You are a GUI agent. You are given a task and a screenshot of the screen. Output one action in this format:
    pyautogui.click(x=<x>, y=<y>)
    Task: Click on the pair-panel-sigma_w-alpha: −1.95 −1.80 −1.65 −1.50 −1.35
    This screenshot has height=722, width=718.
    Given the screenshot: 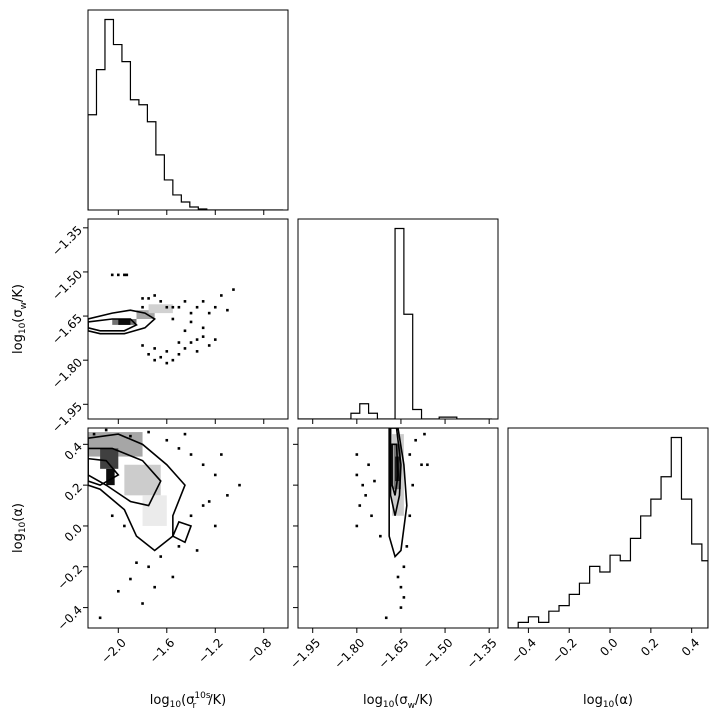 What is the action you would take?
    pyautogui.click(x=393, y=549)
    